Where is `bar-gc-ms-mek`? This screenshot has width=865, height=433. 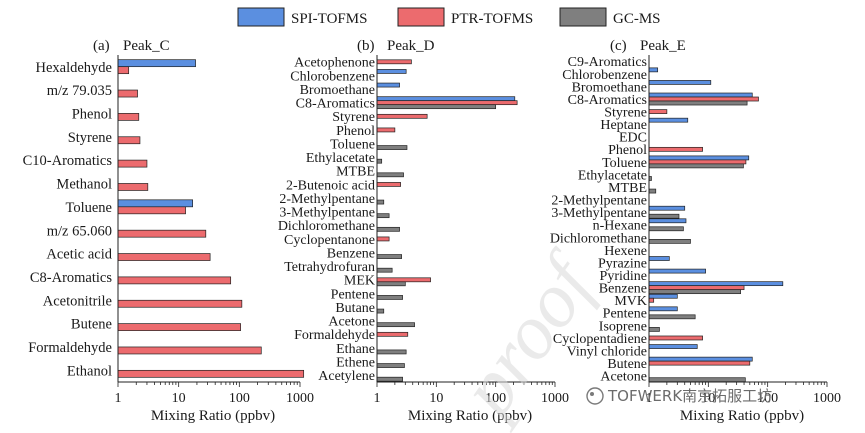
bar-gc-ms-mek is located at coordinates (391, 284).